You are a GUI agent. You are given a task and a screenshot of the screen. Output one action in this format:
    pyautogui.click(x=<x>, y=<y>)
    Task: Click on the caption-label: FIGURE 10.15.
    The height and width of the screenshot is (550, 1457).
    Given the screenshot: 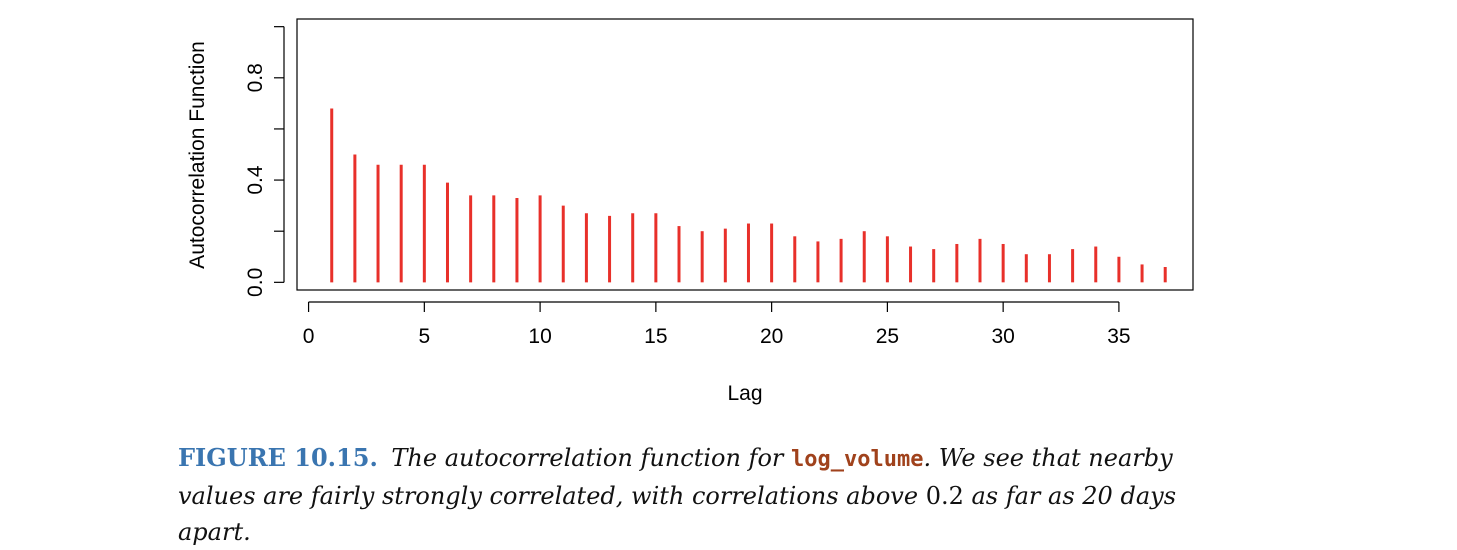 What is the action you would take?
    pyautogui.click(x=278, y=457)
    